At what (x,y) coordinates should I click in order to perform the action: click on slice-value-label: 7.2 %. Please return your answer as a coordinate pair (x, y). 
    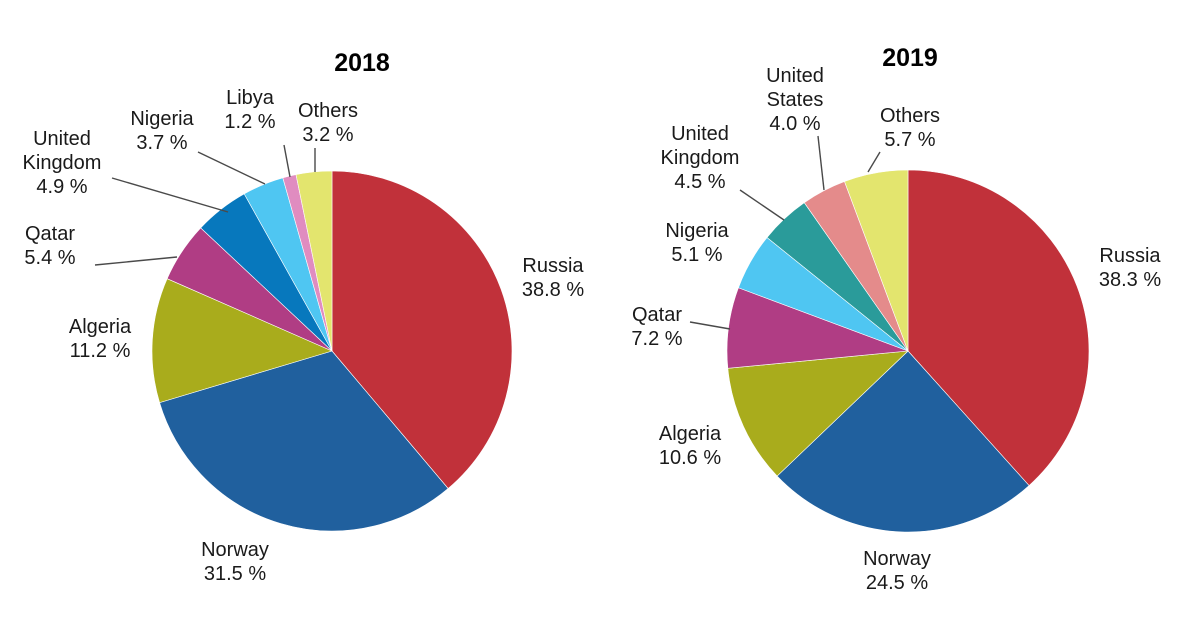
    Looking at the image, I should click on (656, 339).